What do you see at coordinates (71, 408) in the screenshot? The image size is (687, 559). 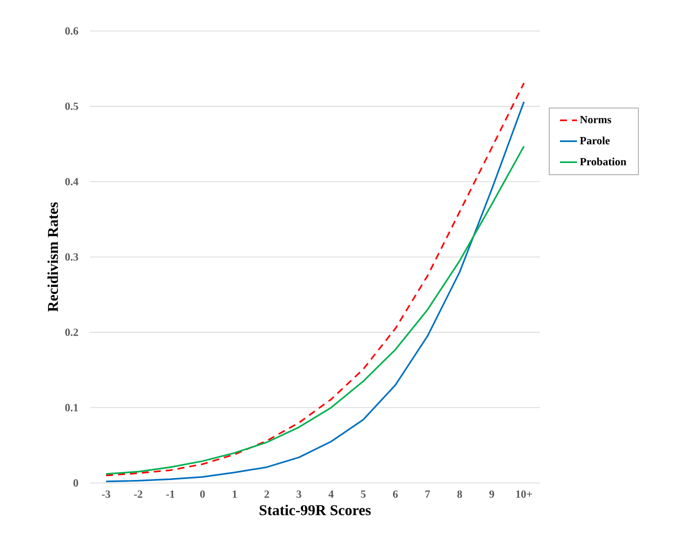 I see `y-tick-label: 0.1` at bounding box center [71, 408].